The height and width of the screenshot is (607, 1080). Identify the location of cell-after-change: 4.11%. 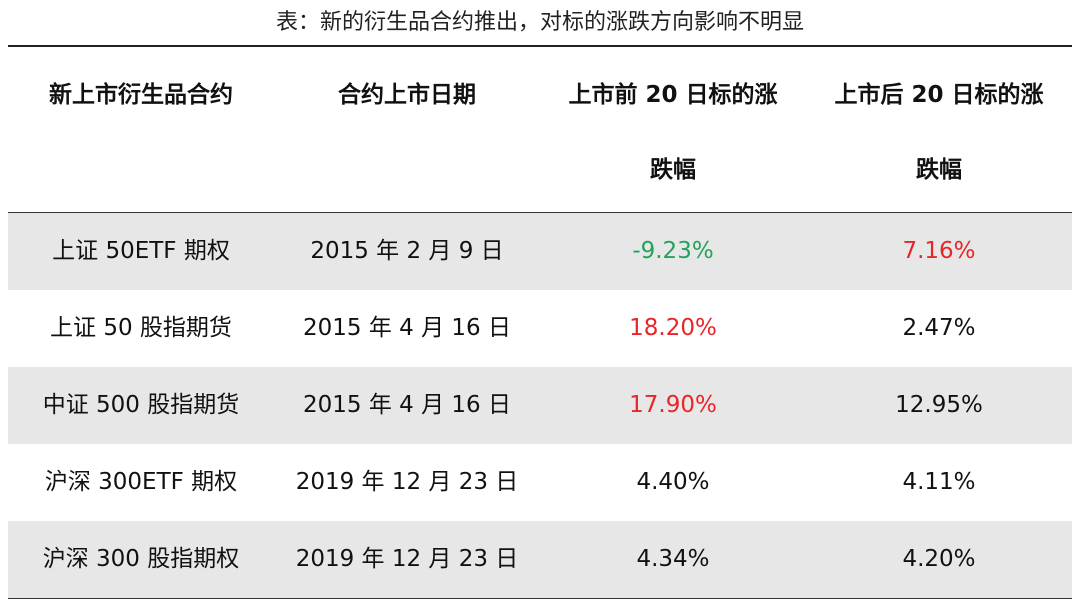
(939, 482).